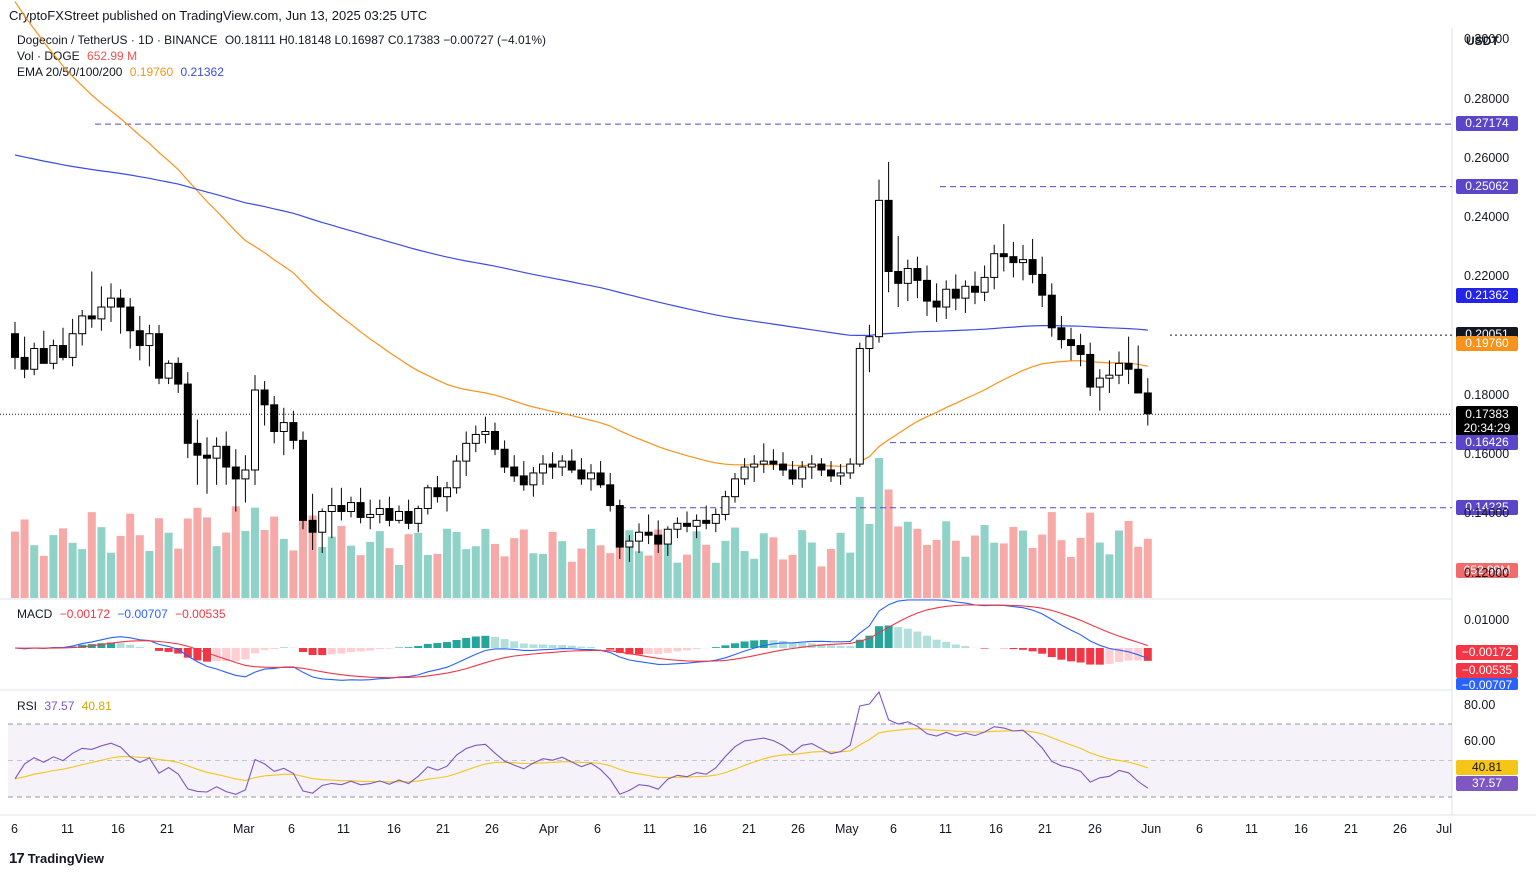 Image resolution: width=1536 pixels, height=875 pixels. Describe the element at coordinates (1487, 572) in the screenshot. I see `price-tick-label: 0.12000` at that location.